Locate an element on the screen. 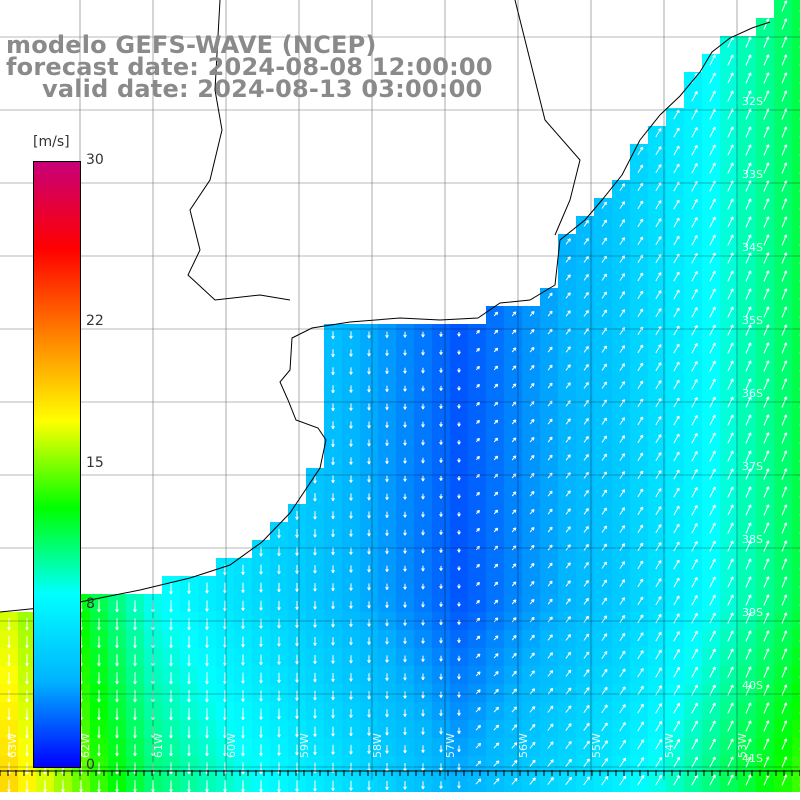 The height and width of the screenshot is (800, 800). country-border is located at coordinates (547, 118).